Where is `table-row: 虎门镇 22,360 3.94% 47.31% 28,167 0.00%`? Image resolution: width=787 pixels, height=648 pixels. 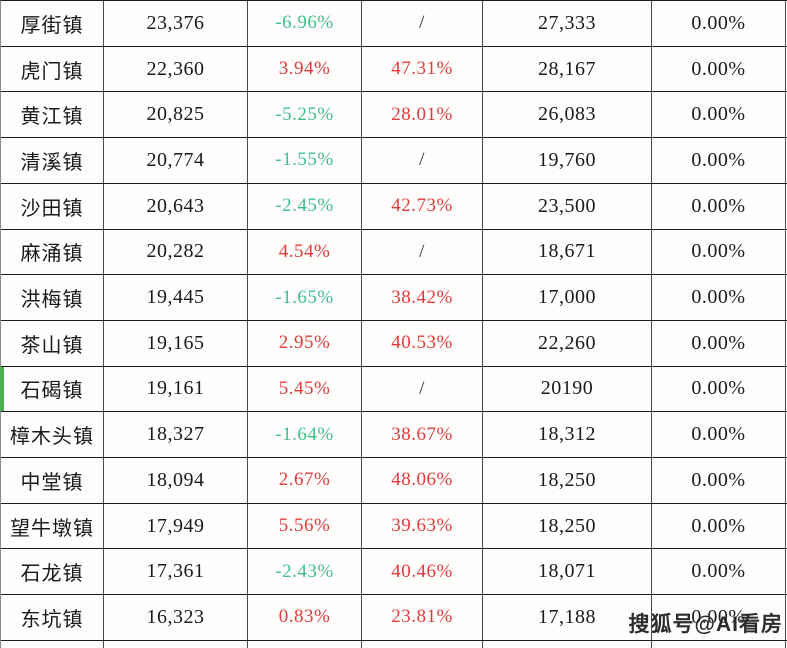 table-row: 虎门镇 22,360 3.94% 47.31% 28,167 0.00% is located at coordinates (394, 69).